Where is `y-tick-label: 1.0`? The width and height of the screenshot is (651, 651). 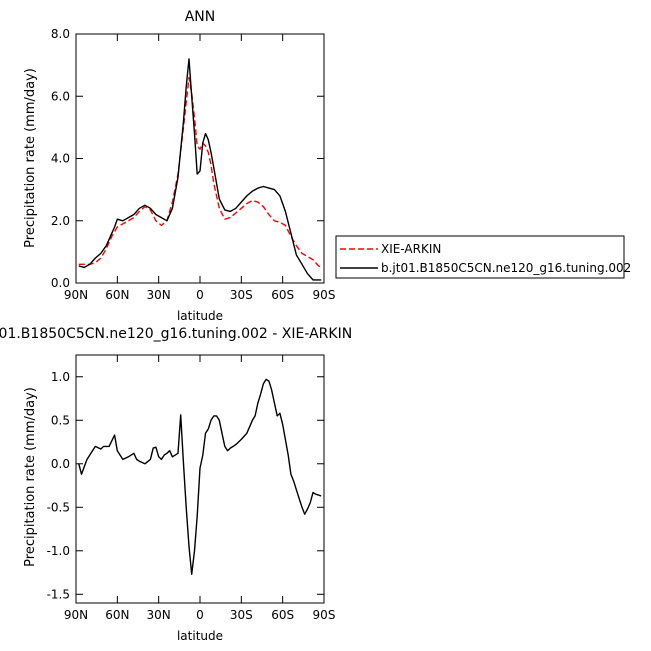 y-tick-label: 1.0 is located at coordinates (60, 377).